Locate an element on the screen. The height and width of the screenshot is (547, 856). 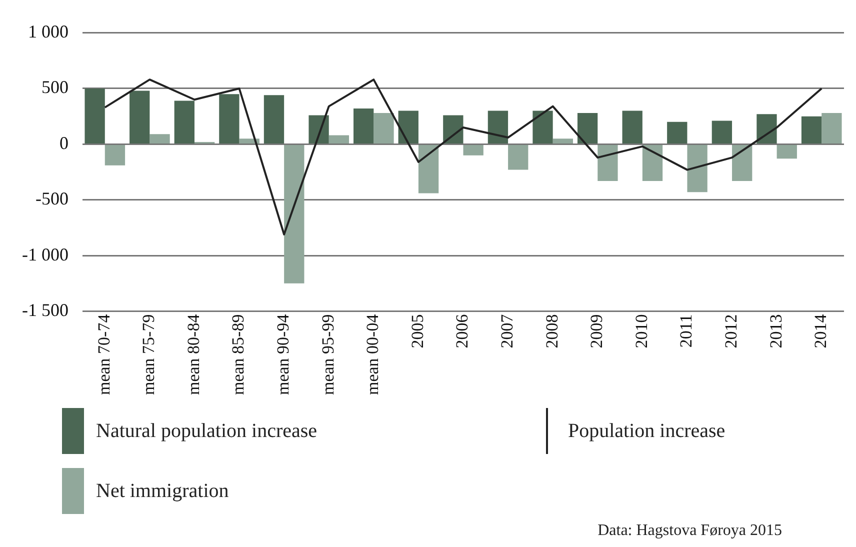
x-tick-label: 2009 is located at coordinates (596, 331).